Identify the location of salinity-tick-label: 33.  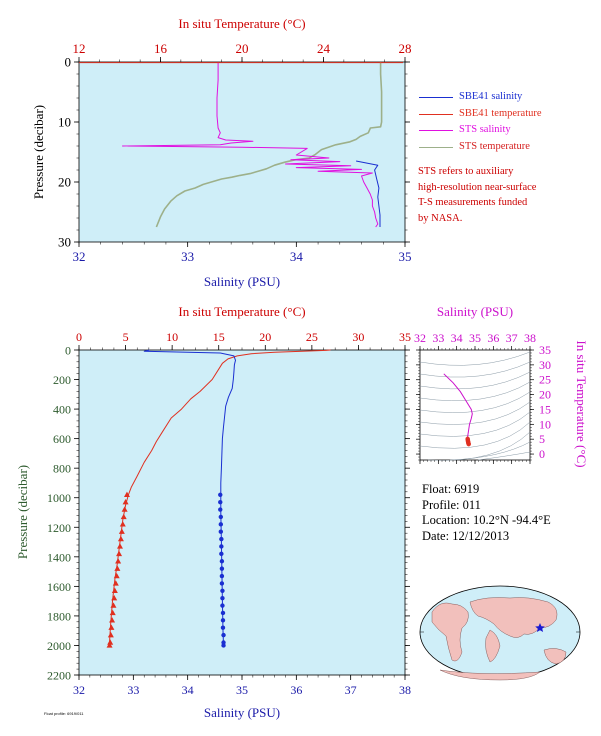
(133, 690).